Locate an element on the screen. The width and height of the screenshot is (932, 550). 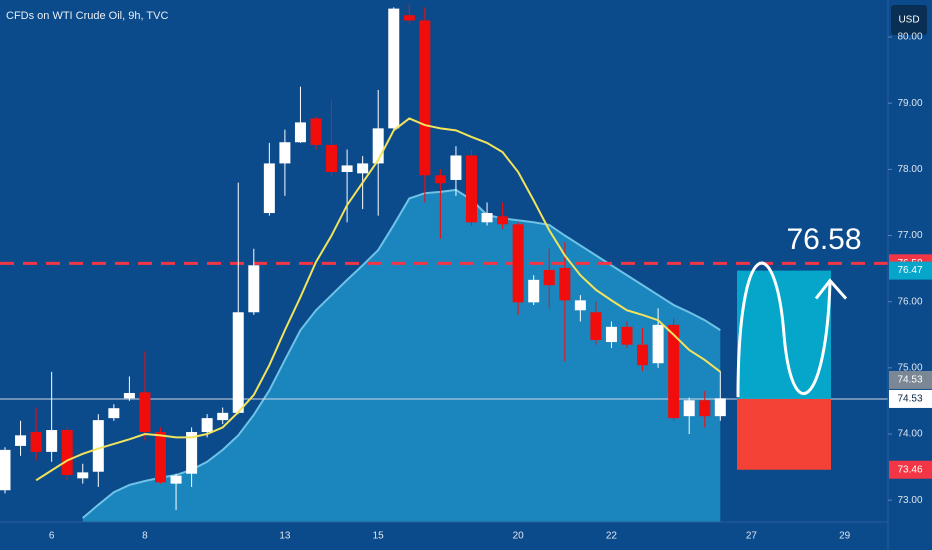
x-tick-label: 8 is located at coordinates (145, 536).